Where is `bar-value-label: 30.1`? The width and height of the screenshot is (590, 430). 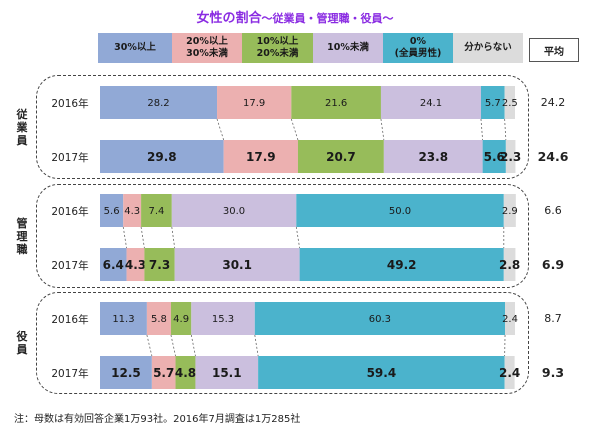
bar-value-label: 30.1 is located at coordinates (237, 265).